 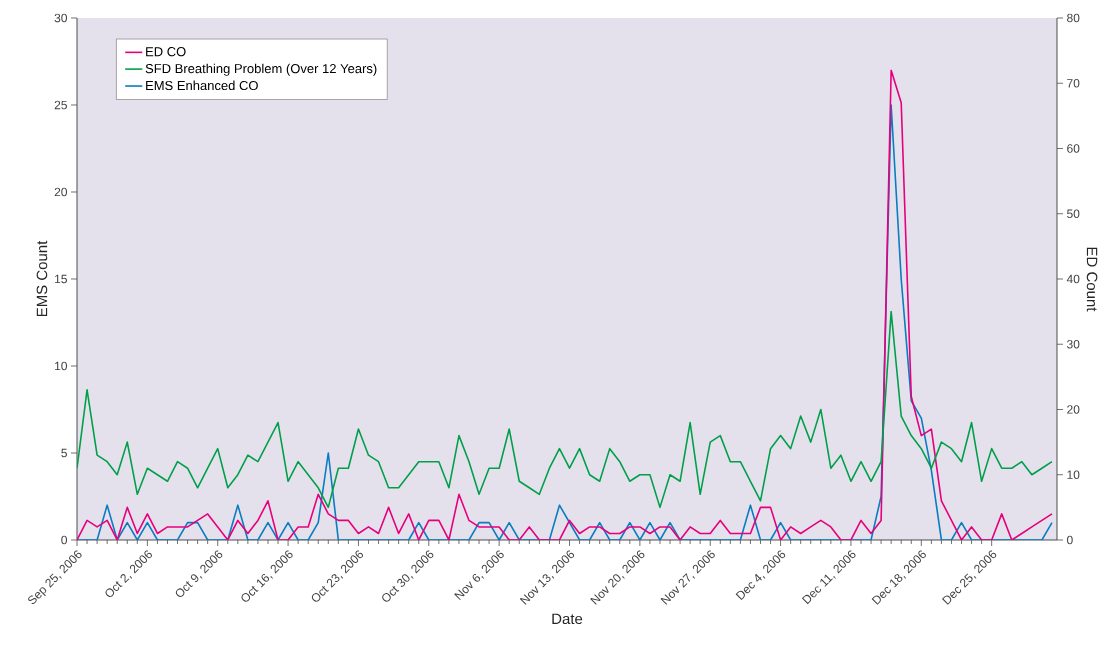 What do you see at coordinates (42, 278) in the screenshot?
I see `y-axis-title: EMS Count` at bounding box center [42, 278].